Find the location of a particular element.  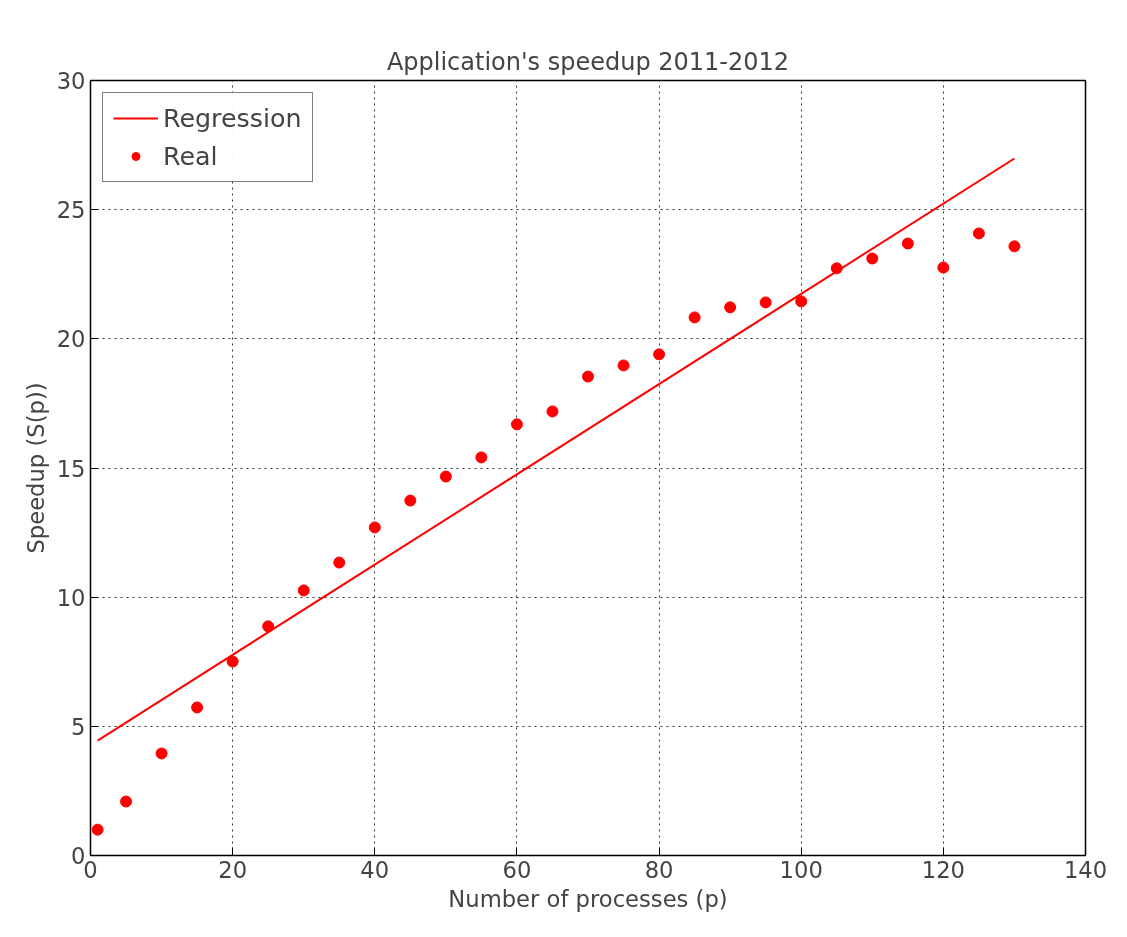

x-tick-label: 120 is located at coordinates (943, 869).